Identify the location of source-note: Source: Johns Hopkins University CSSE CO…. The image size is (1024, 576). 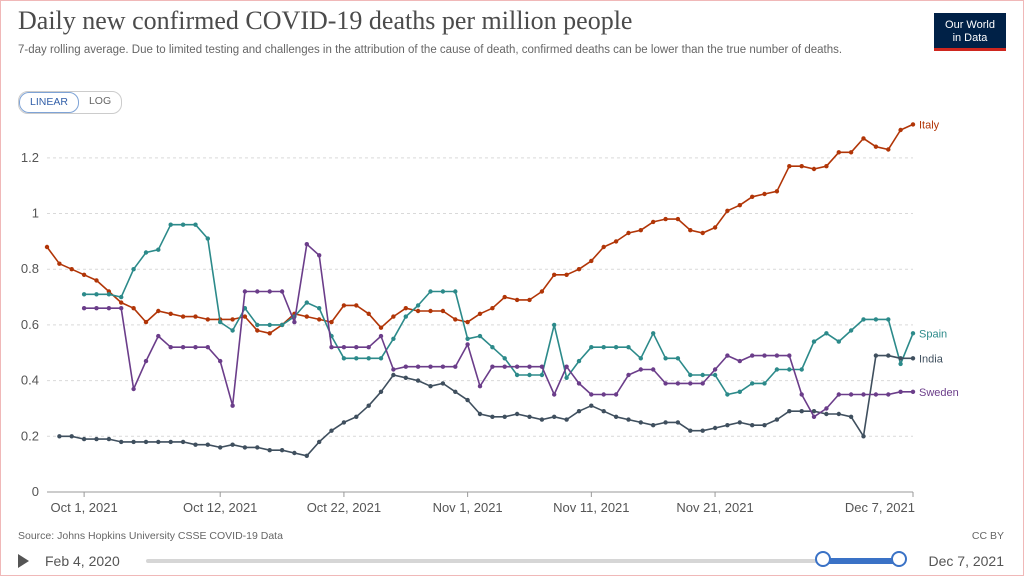
(150, 536).